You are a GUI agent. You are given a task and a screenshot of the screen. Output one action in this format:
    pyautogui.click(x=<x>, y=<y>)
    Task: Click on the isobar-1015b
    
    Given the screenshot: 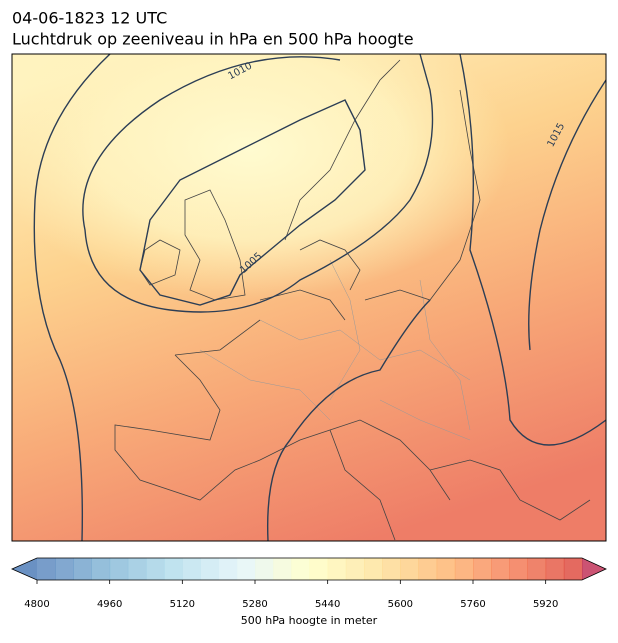 What is the action you would take?
    pyautogui.click(x=567, y=215)
    